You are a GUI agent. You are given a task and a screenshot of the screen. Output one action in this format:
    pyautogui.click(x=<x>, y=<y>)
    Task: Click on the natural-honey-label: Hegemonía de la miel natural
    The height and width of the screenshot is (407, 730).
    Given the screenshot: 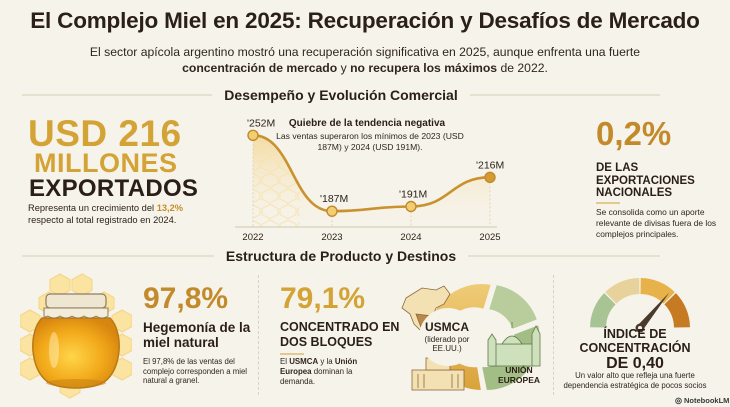 What is the action you would take?
    pyautogui.click(x=197, y=335)
    